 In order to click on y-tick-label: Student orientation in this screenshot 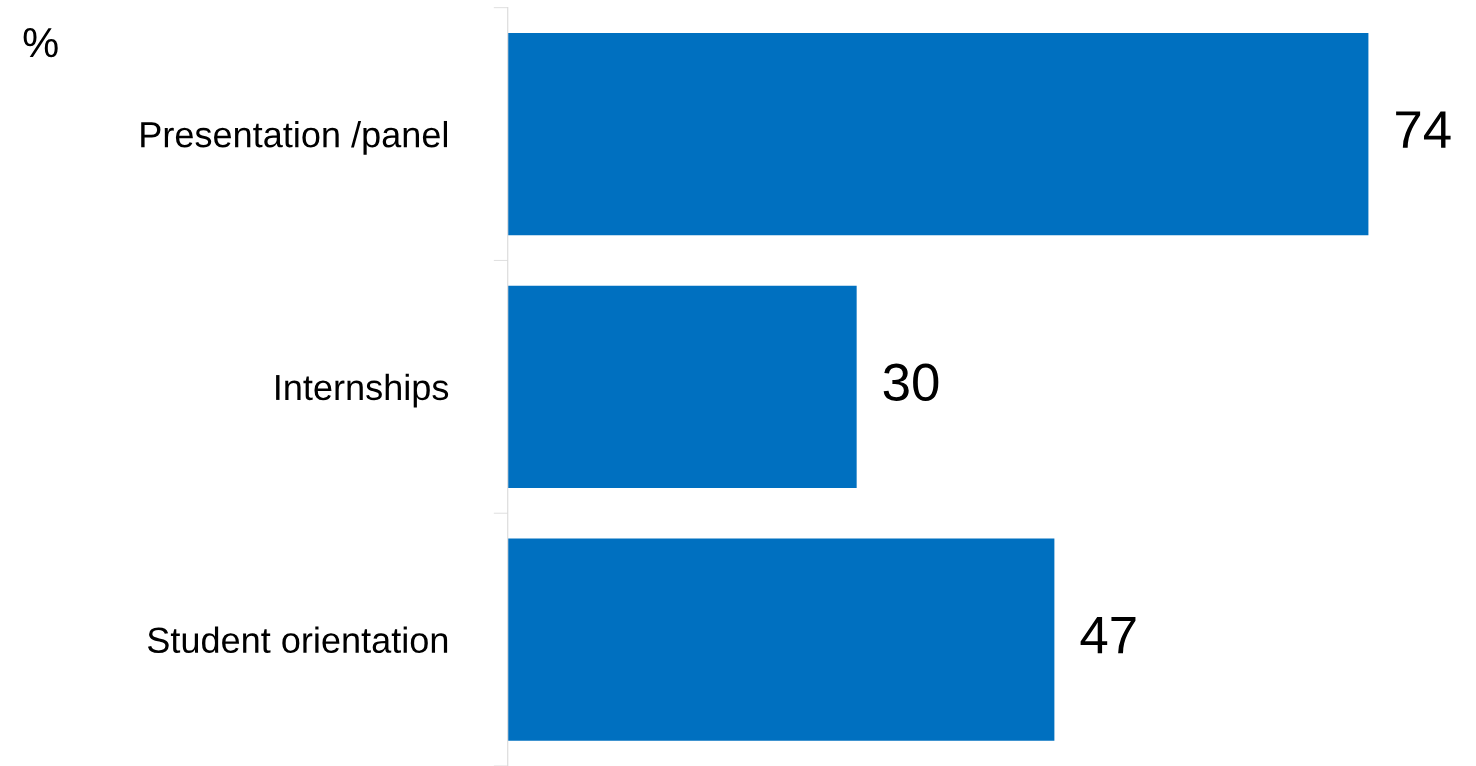, I will do `click(297, 640)`.